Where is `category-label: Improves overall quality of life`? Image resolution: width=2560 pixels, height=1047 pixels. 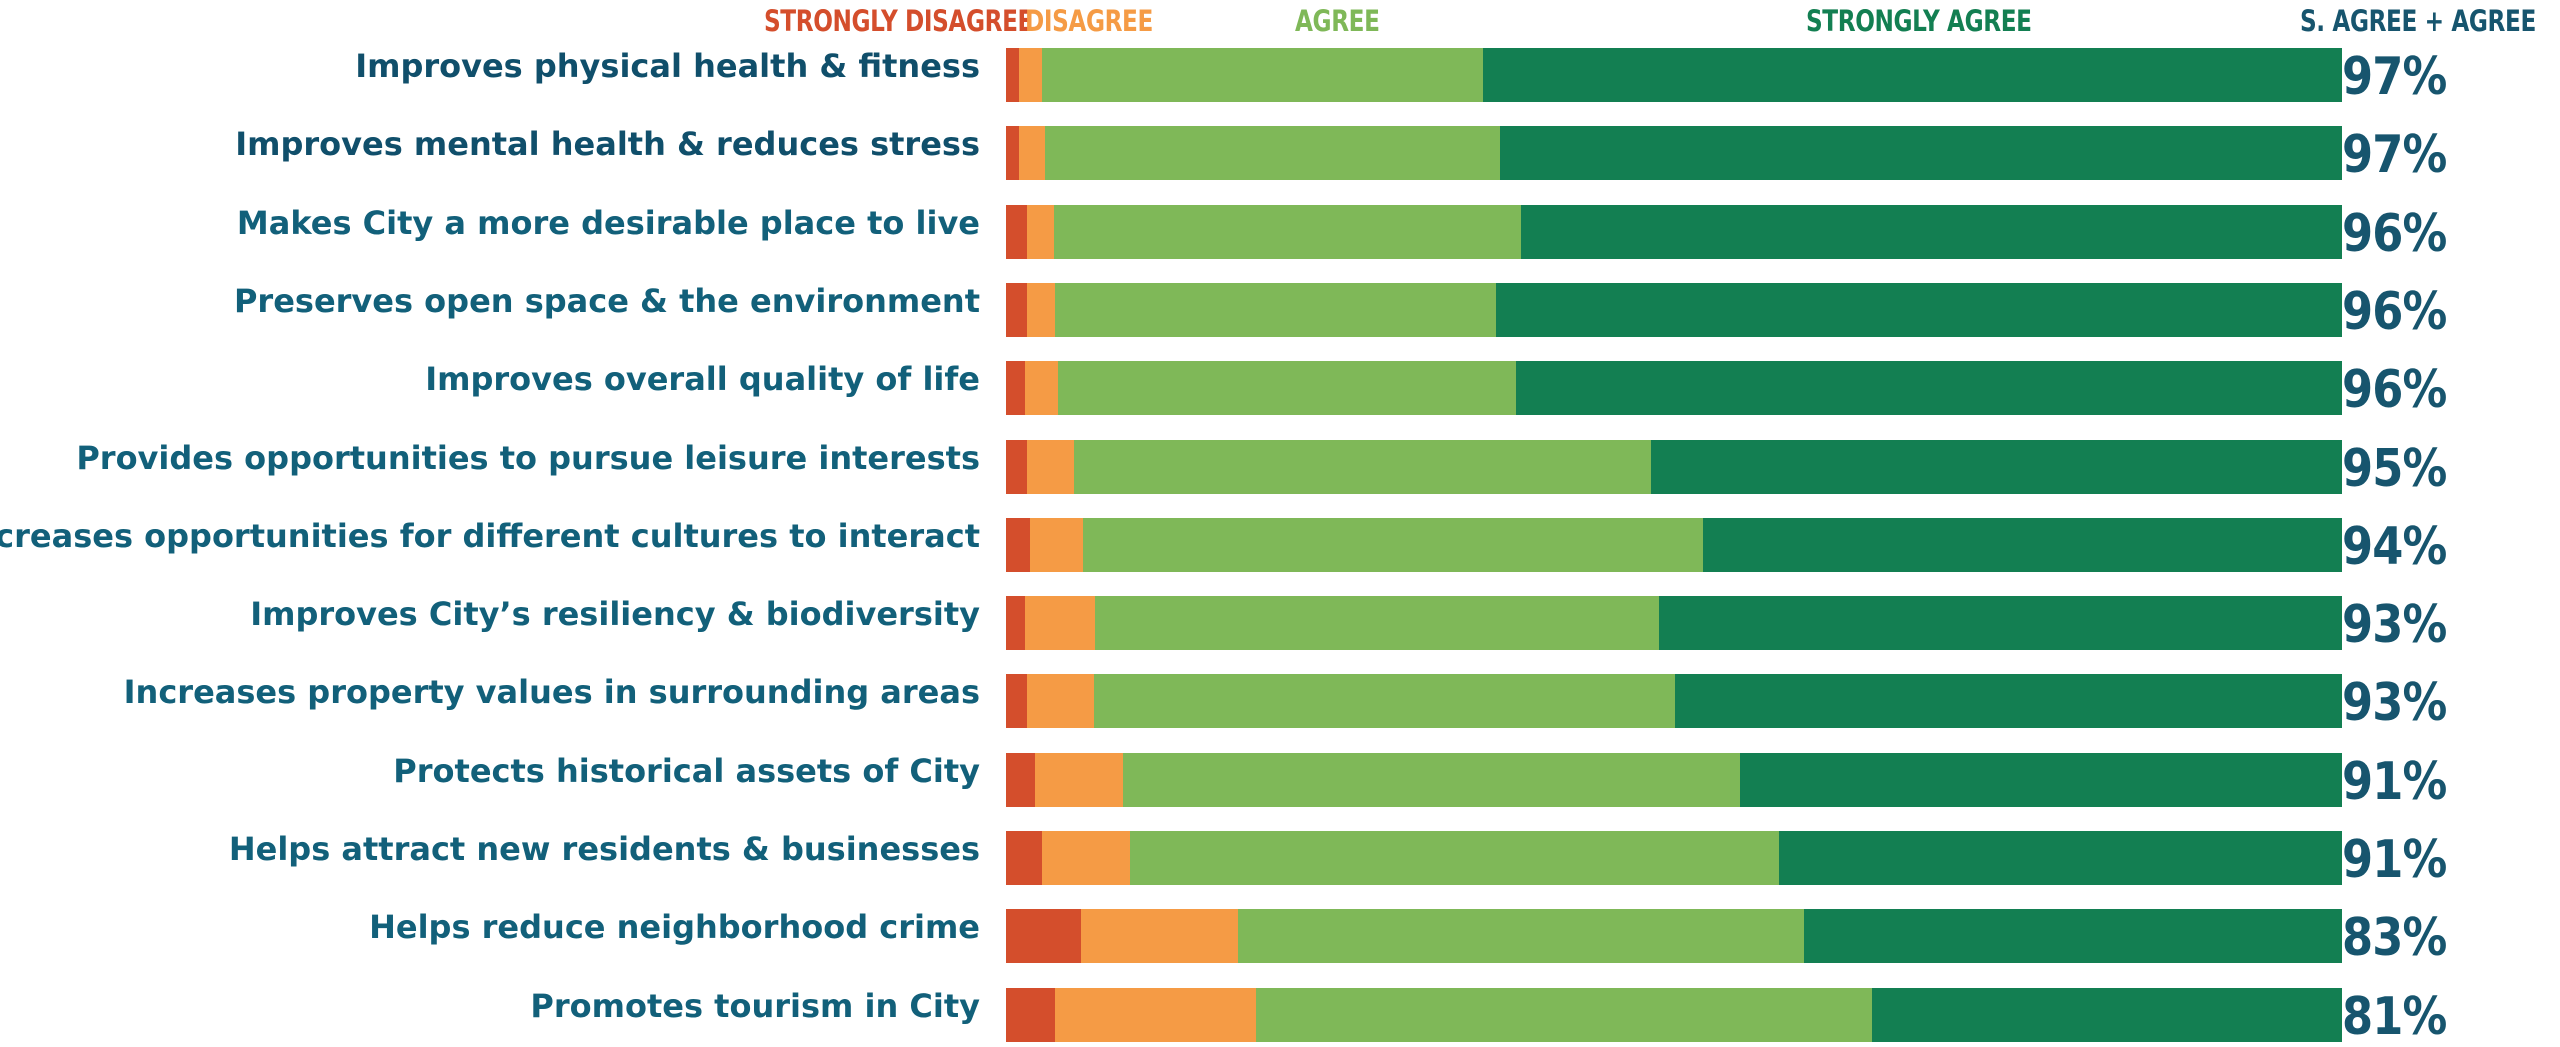
category-label: Improves overall quality of life is located at coordinates (702, 379).